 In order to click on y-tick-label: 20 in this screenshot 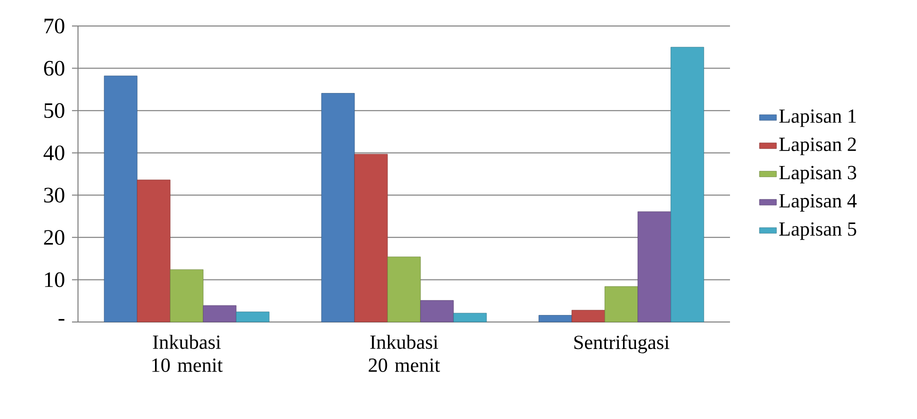, I will do `click(54, 237)`.